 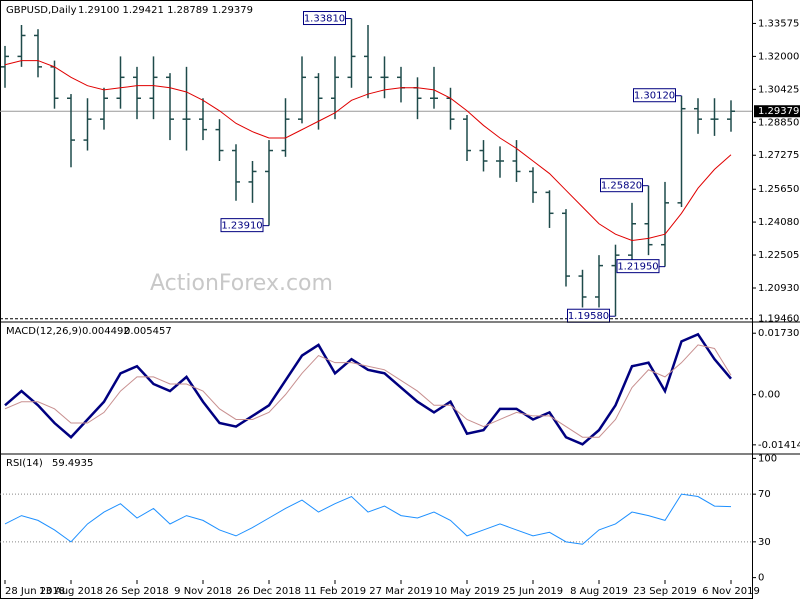 What do you see at coordinates (637, 267) in the screenshot?
I see `annotation-label: 1.21950` at bounding box center [637, 267].